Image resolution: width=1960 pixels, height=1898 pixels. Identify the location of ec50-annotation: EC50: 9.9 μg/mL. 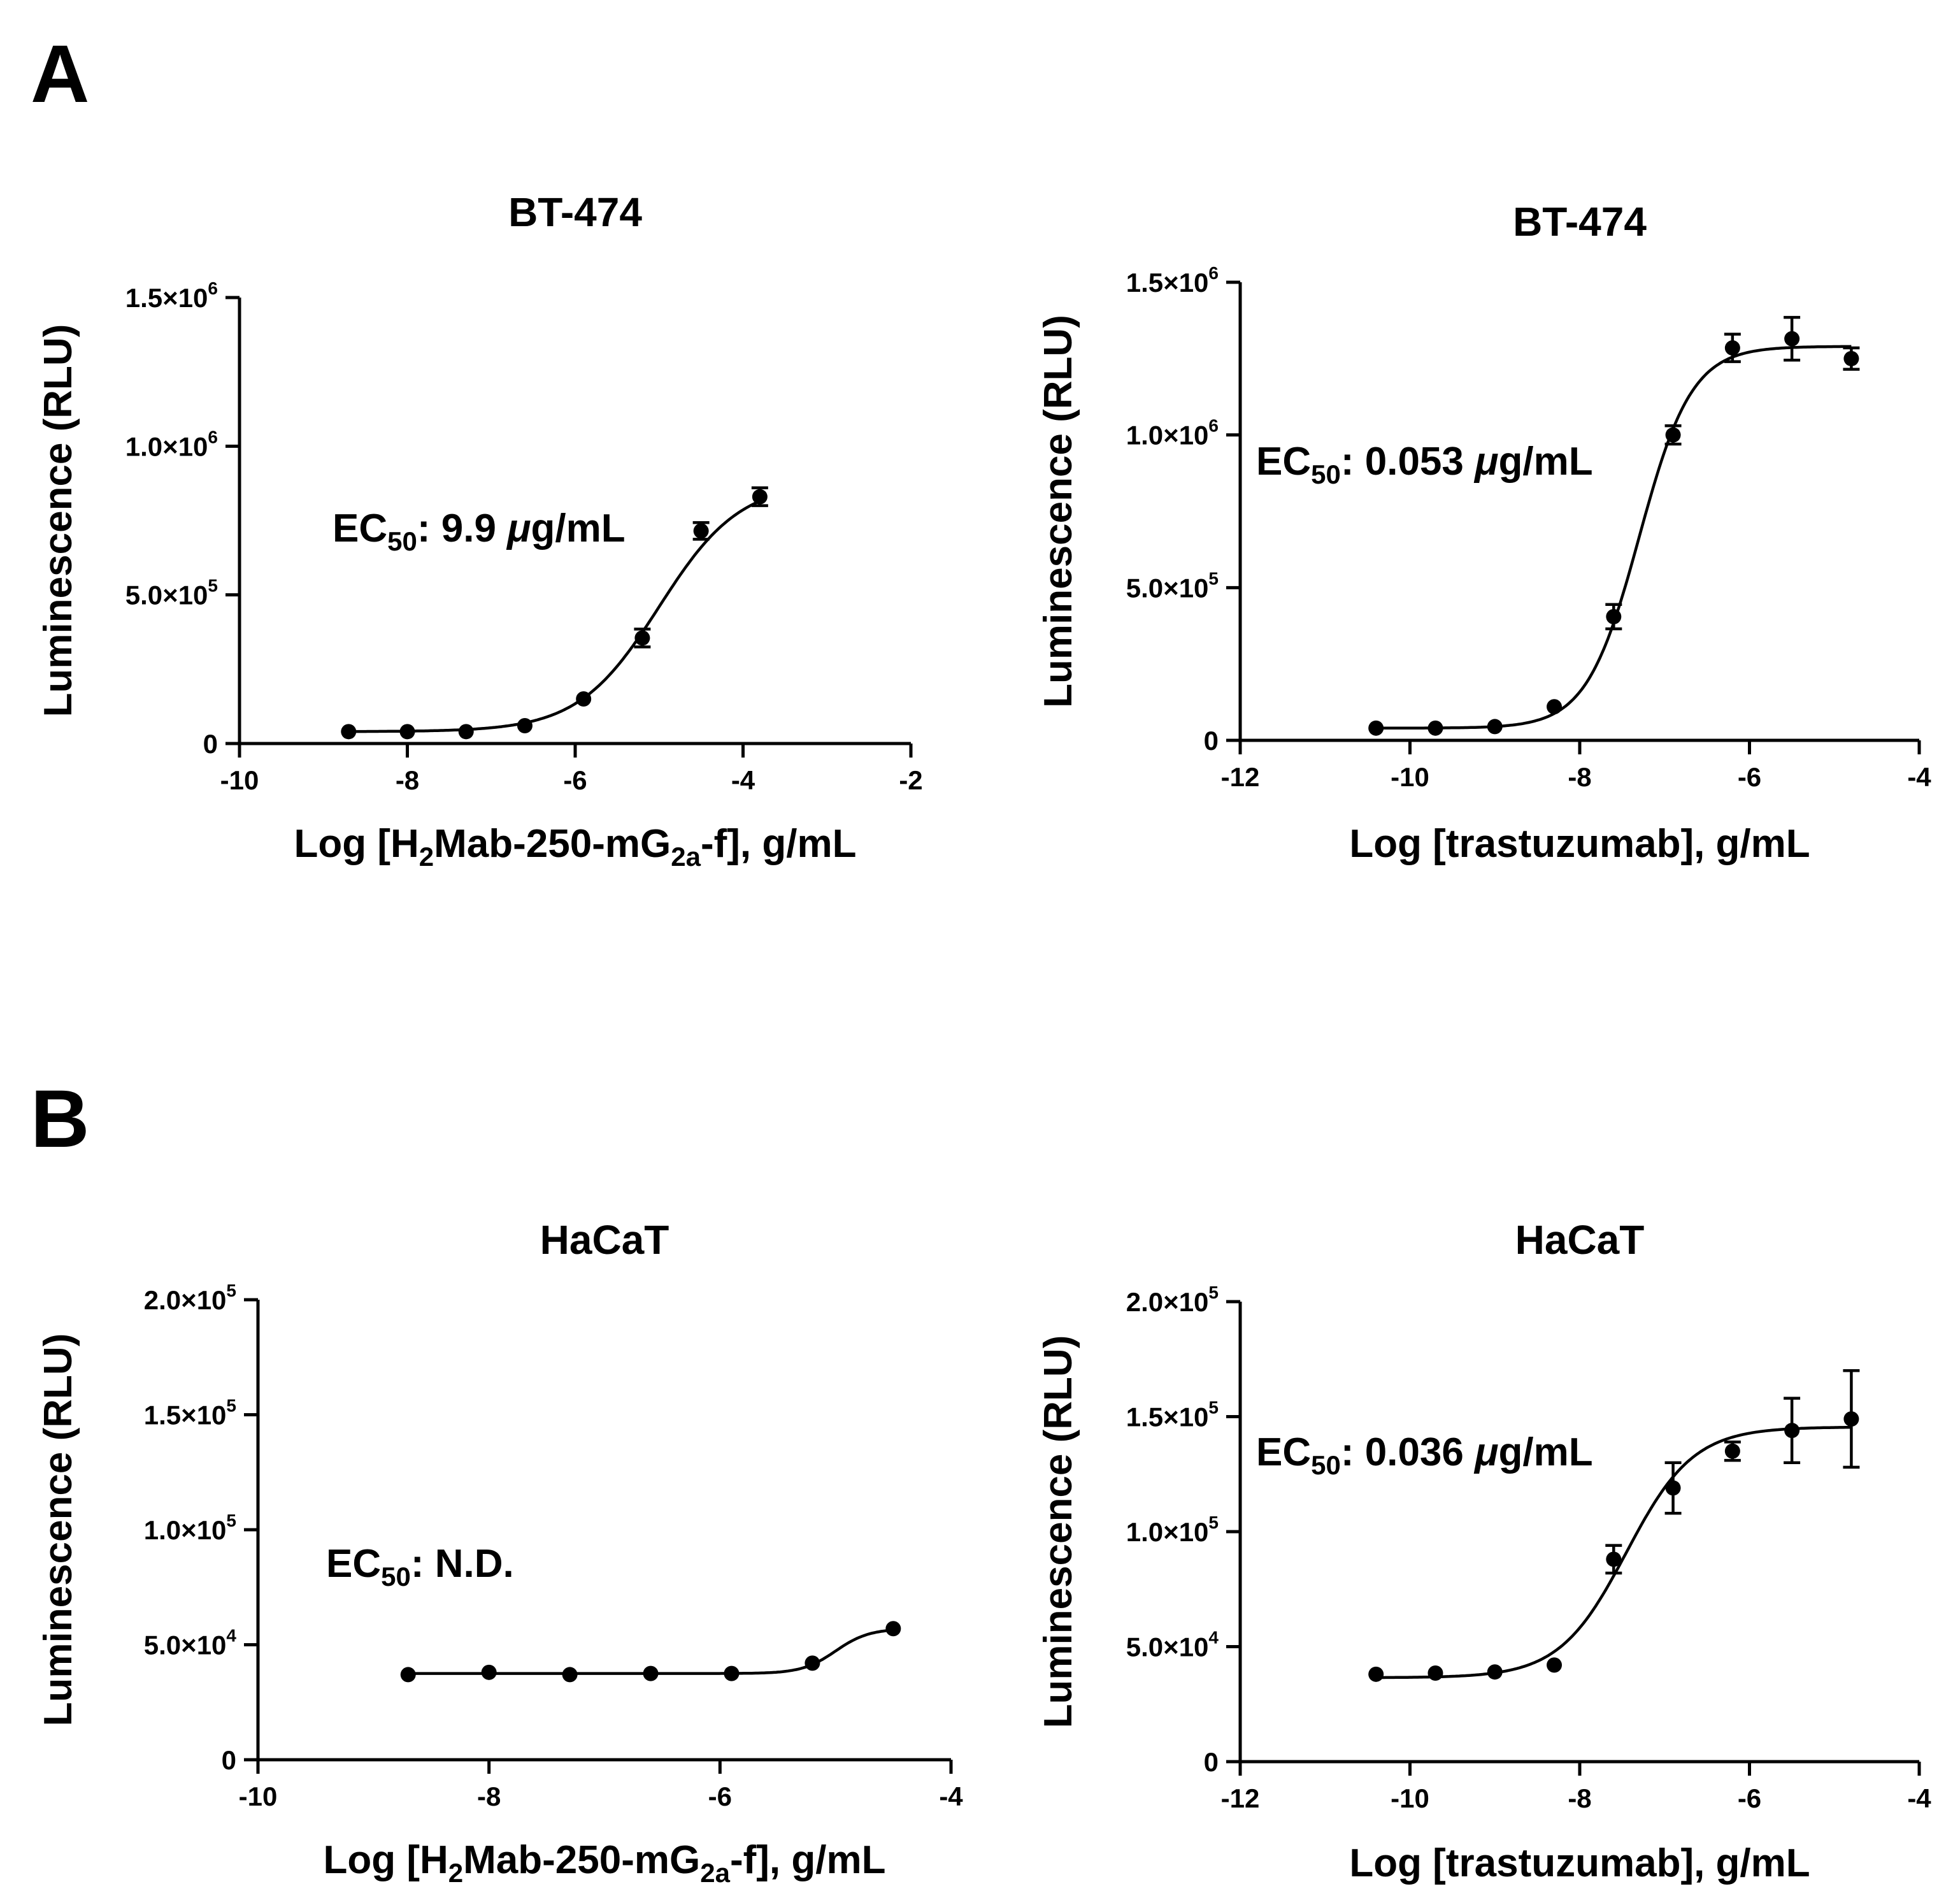
(479, 531).